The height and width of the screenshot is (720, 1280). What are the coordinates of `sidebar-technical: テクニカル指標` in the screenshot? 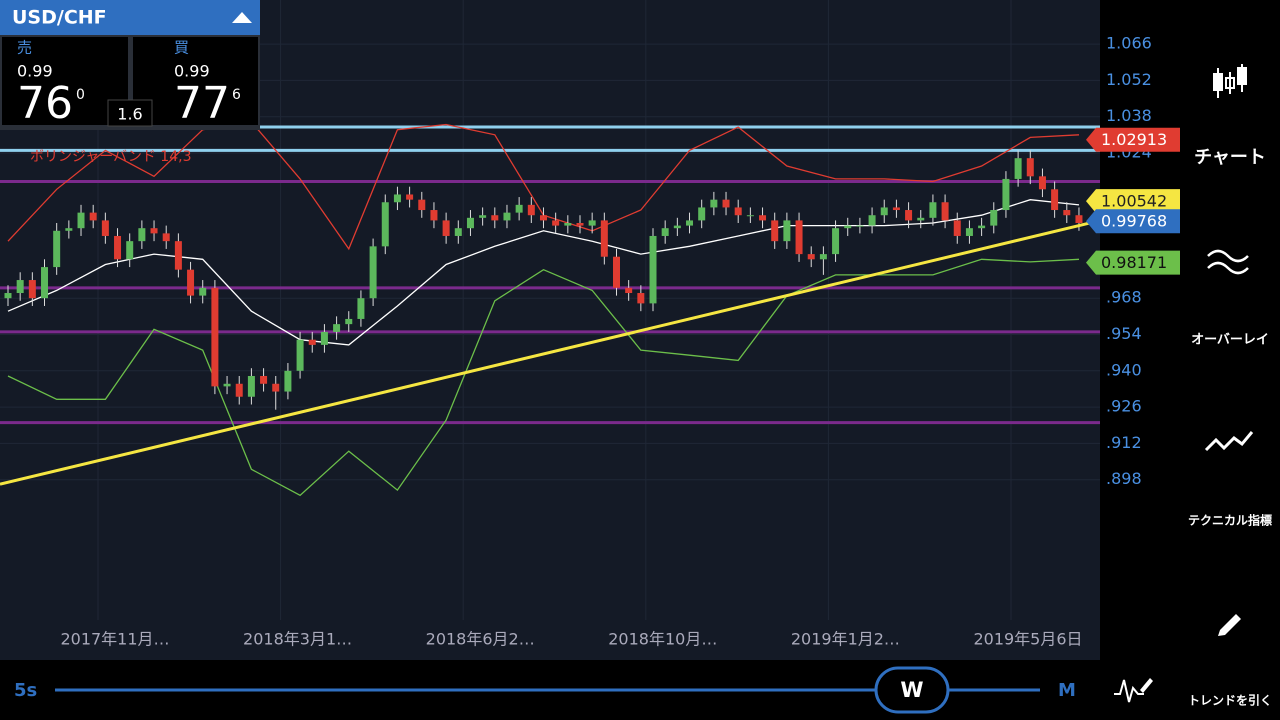 It's located at (1230, 520).